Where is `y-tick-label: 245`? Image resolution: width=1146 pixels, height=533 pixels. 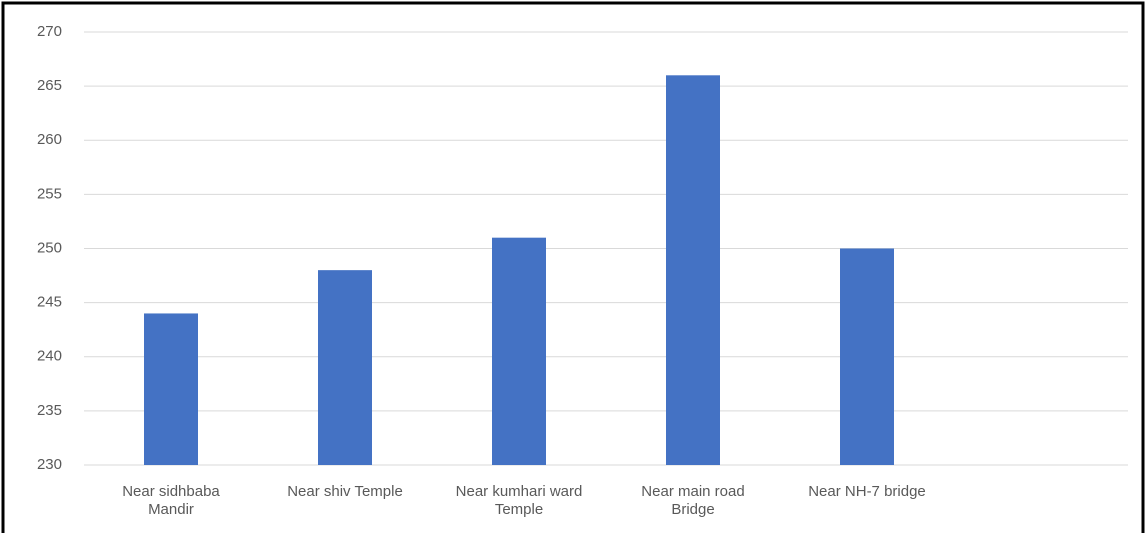 y-tick-label: 245 is located at coordinates (49, 302).